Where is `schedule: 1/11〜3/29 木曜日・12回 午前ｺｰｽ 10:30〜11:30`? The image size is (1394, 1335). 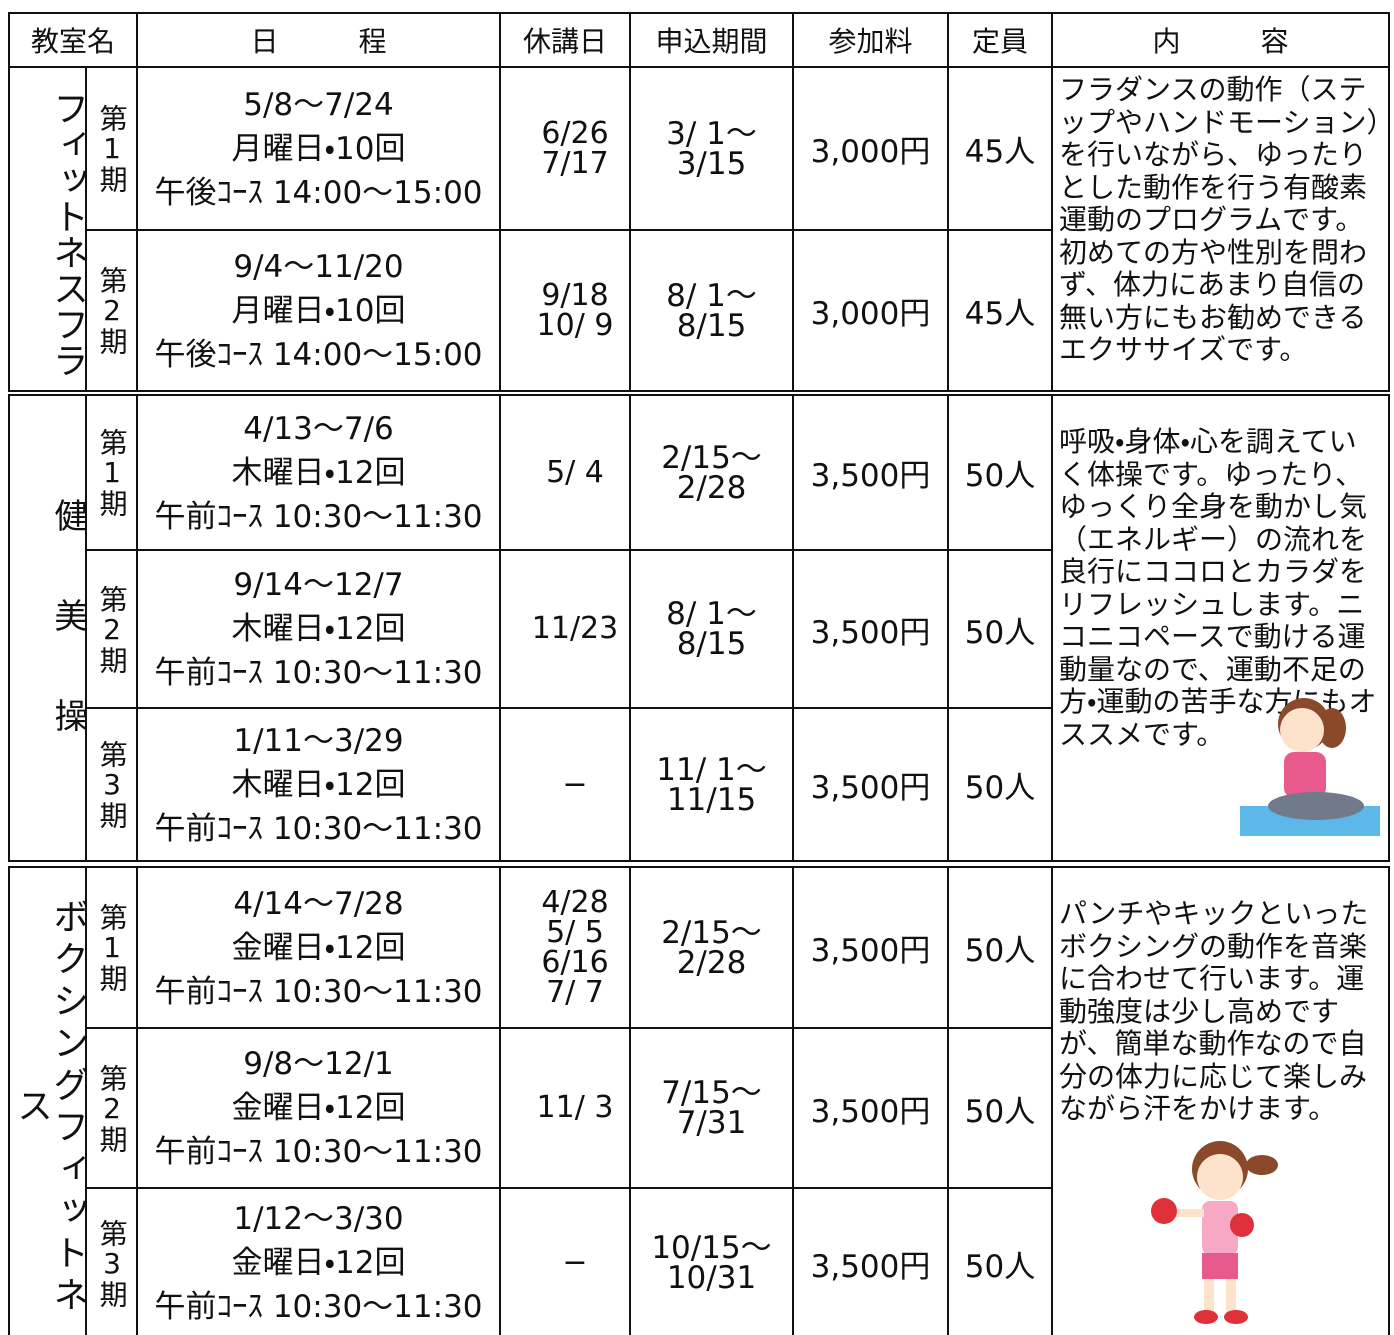 schedule: 1/11〜3/29 木曜日・12回 午前ｺｰｽ 10:30〜11:30 is located at coordinates (318, 784).